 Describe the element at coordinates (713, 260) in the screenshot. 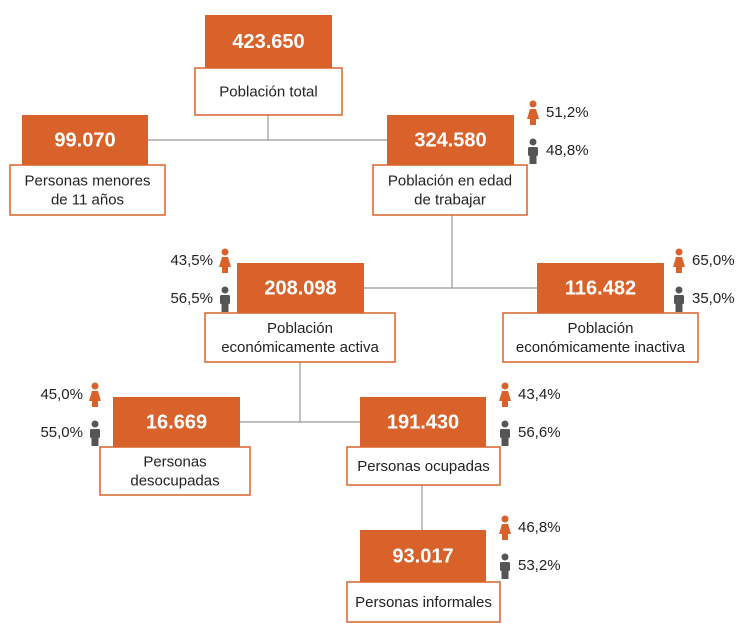

I see `female-pct: 65,0%` at that location.